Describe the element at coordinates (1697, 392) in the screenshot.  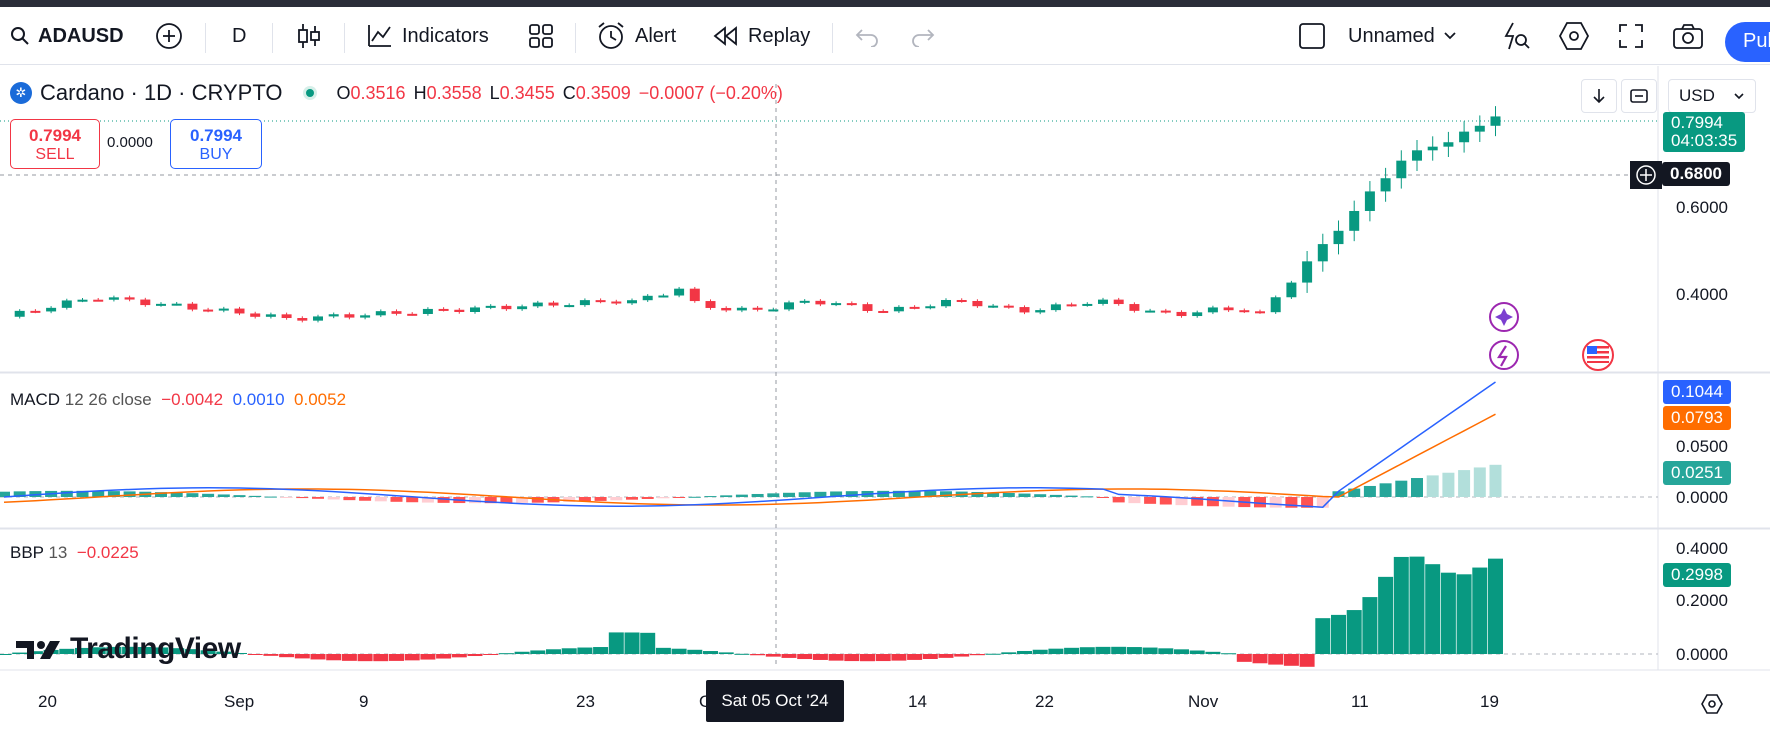
I see `macd-line-tag: 0.1044` at that location.